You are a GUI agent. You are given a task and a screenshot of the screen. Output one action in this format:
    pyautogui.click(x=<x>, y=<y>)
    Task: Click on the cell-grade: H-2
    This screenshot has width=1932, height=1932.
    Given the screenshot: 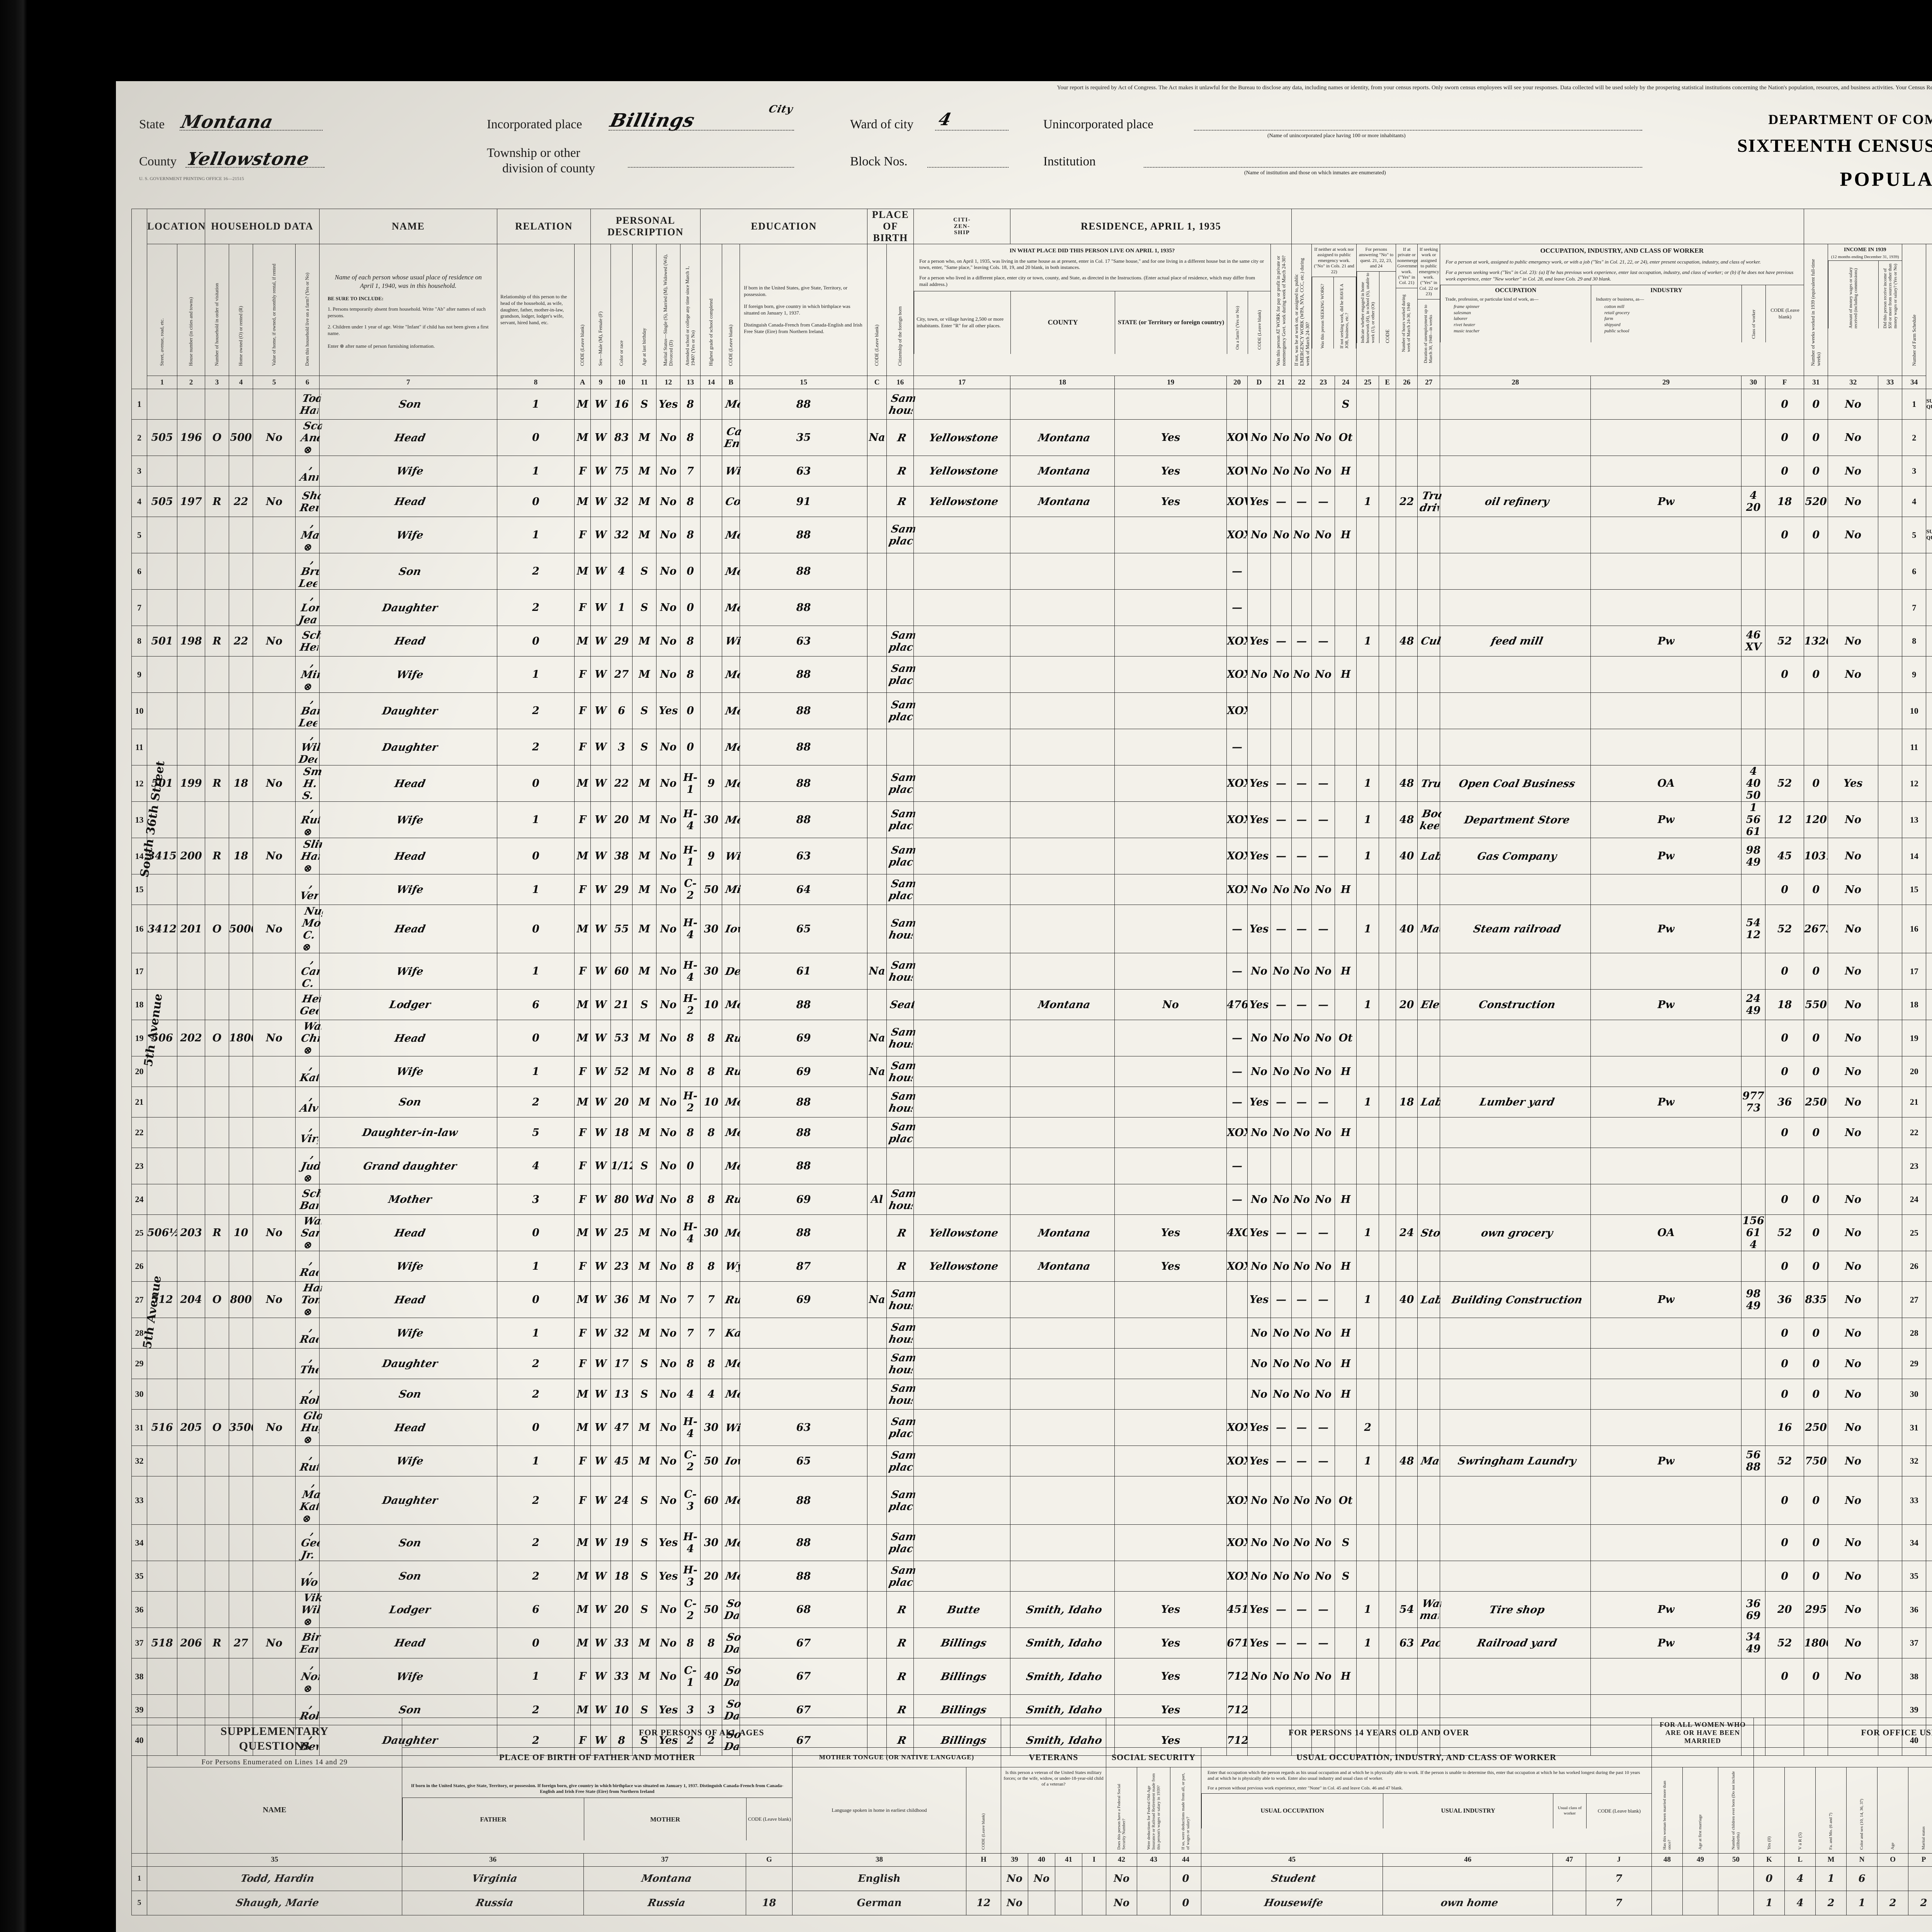 What is the action you would take?
    pyautogui.click(x=691, y=1005)
    